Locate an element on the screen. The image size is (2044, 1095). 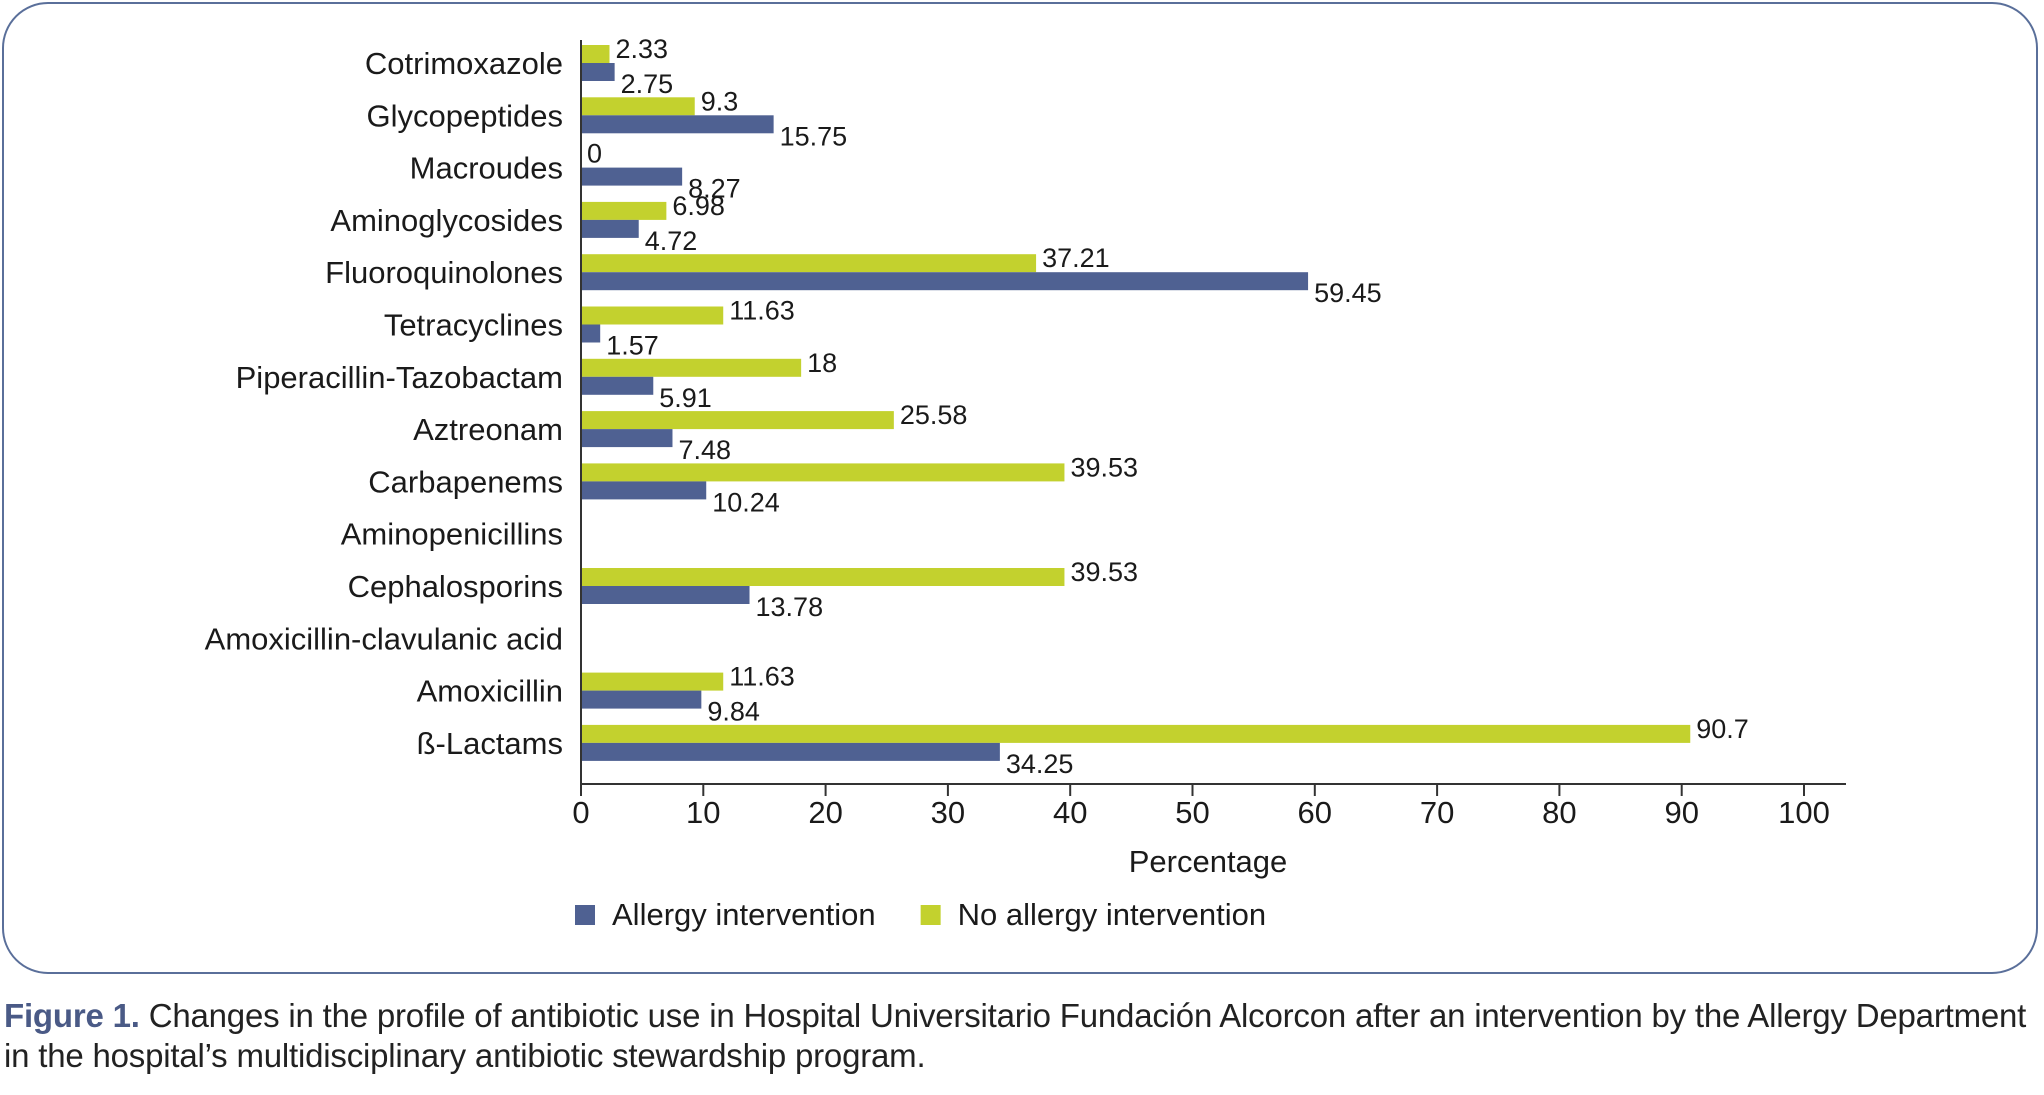
category-label: Fluoroquinolones is located at coordinates (444, 272).